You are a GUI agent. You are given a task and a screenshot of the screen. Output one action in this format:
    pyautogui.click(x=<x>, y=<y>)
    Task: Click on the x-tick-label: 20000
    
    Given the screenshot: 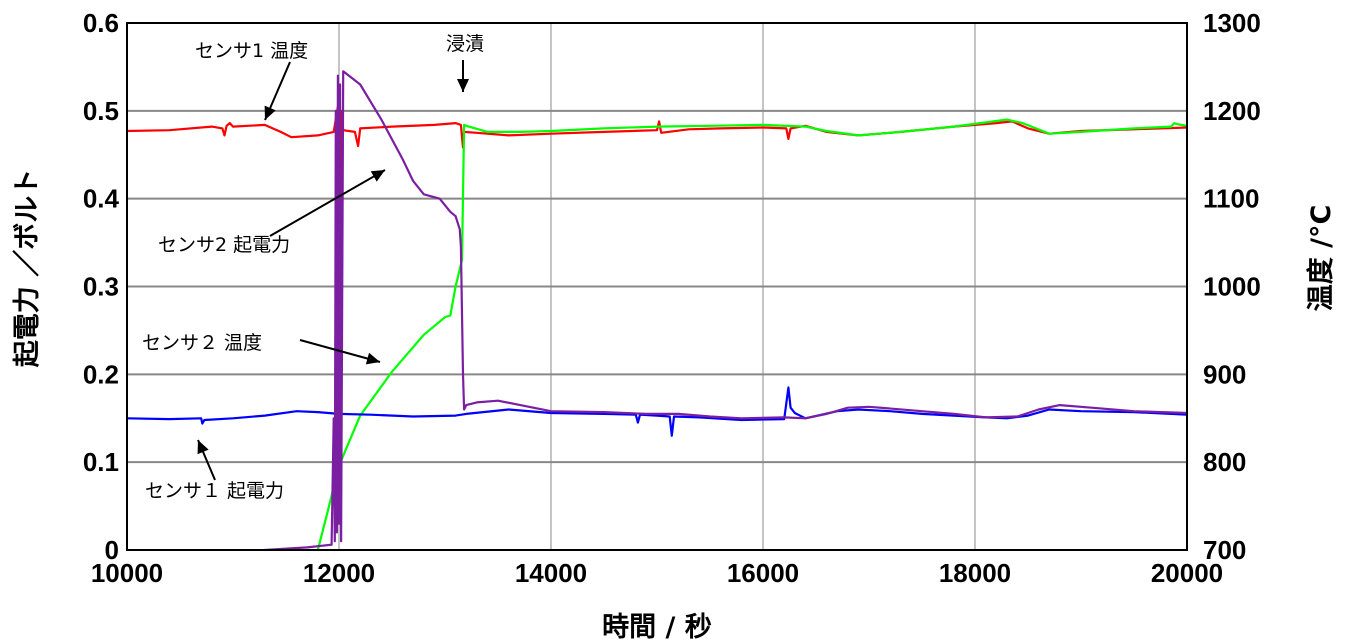 What is the action you would take?
    pyautogui.click(x=1187, y=573)
    